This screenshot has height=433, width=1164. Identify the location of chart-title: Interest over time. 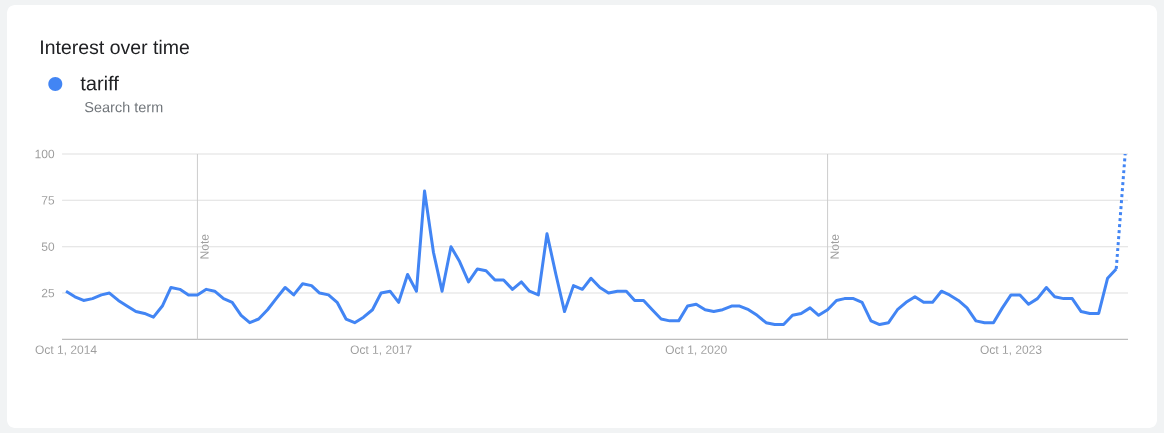
(115, 47).